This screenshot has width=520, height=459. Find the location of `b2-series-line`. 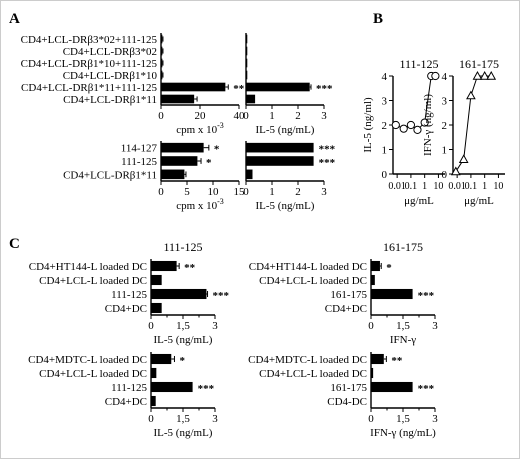

b2-series-line is located at coordinates (473, 123).